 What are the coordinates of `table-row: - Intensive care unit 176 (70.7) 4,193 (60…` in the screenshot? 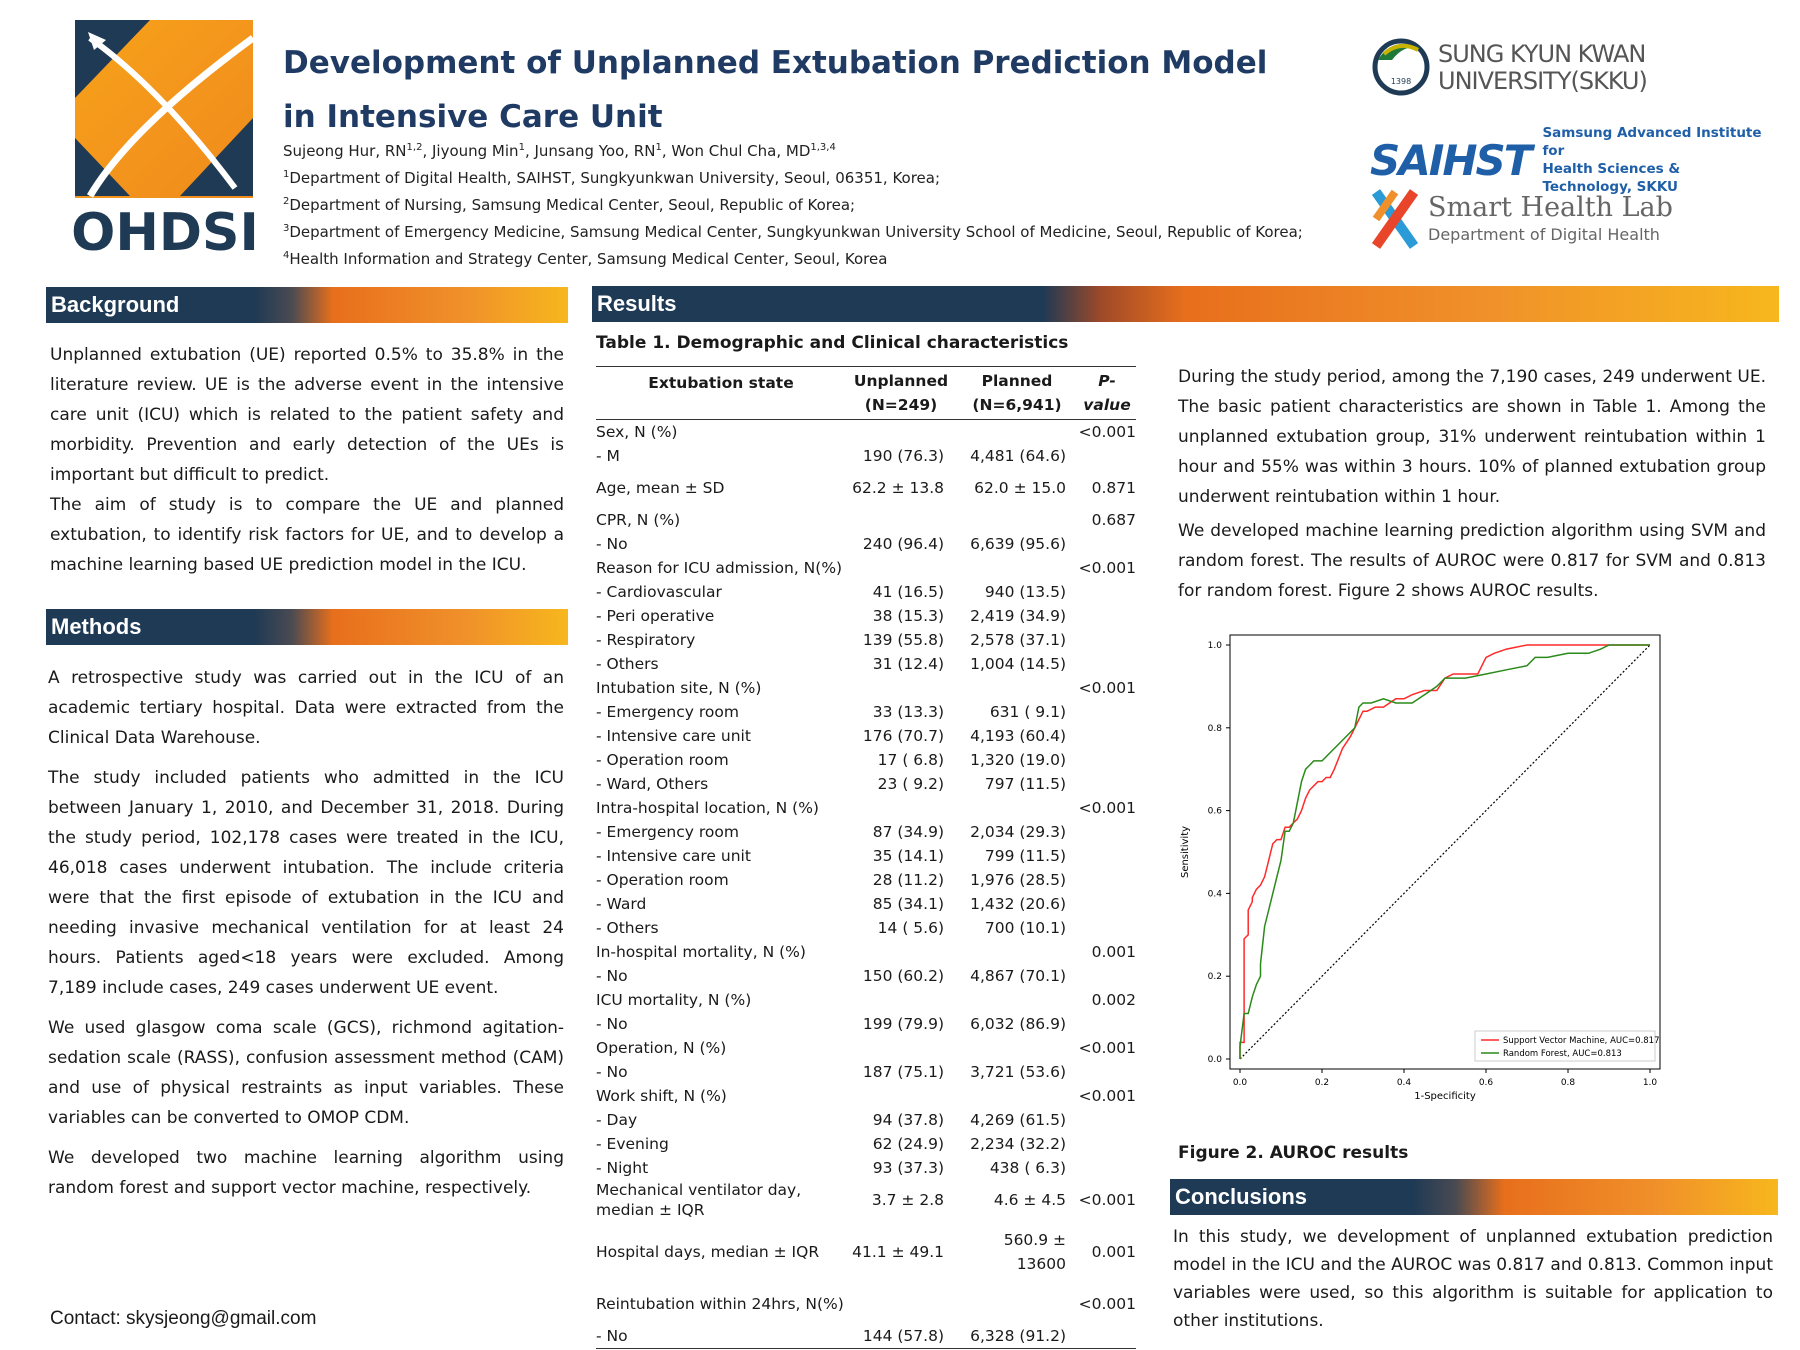 It's located at (866, 736).